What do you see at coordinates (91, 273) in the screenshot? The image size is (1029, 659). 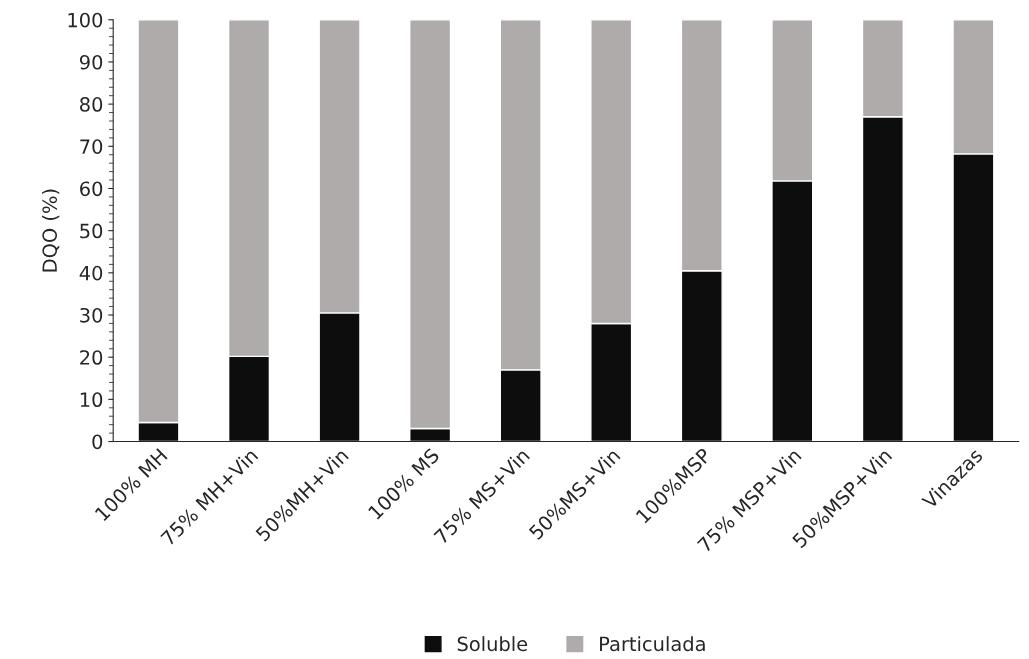 I see `y-tick-label: 40` at bounding box center [91, 273].